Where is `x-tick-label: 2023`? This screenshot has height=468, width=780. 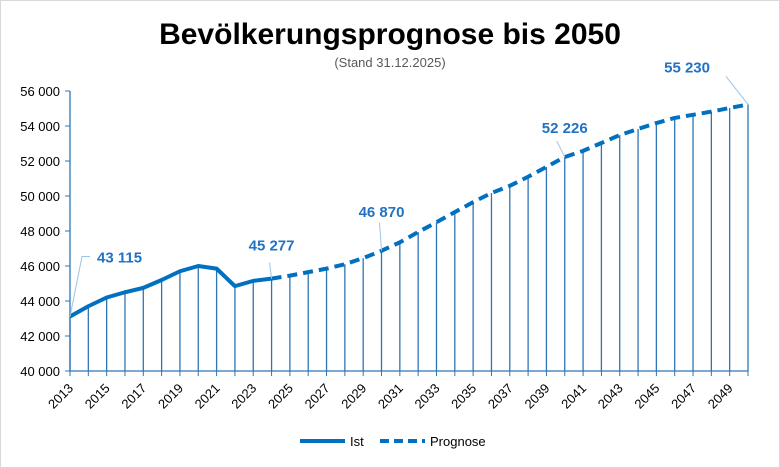 x-tick-label: 2023 is located at coordinates (243, 396).